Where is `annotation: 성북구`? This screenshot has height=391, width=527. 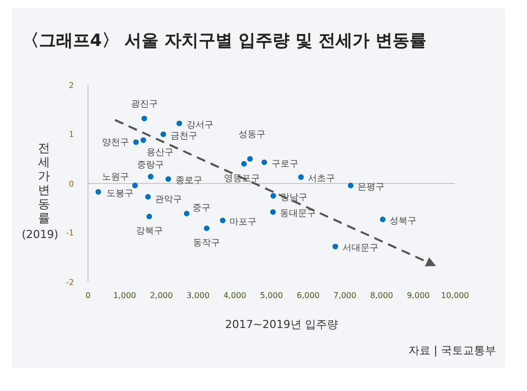
annotation: 성북구 is located at coordinates (403, 221).